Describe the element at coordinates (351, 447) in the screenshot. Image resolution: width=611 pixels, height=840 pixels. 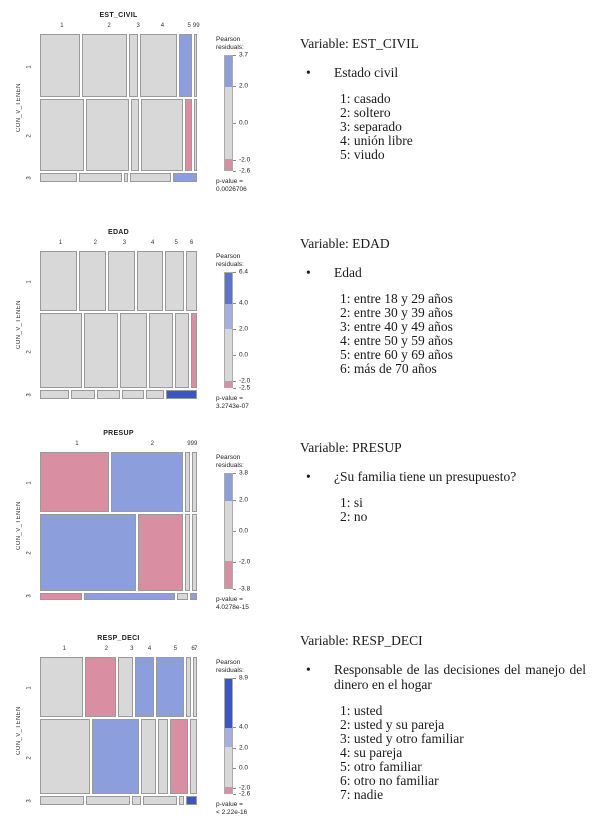
I see `variable-heading: Variable: PRESUP` at that location.